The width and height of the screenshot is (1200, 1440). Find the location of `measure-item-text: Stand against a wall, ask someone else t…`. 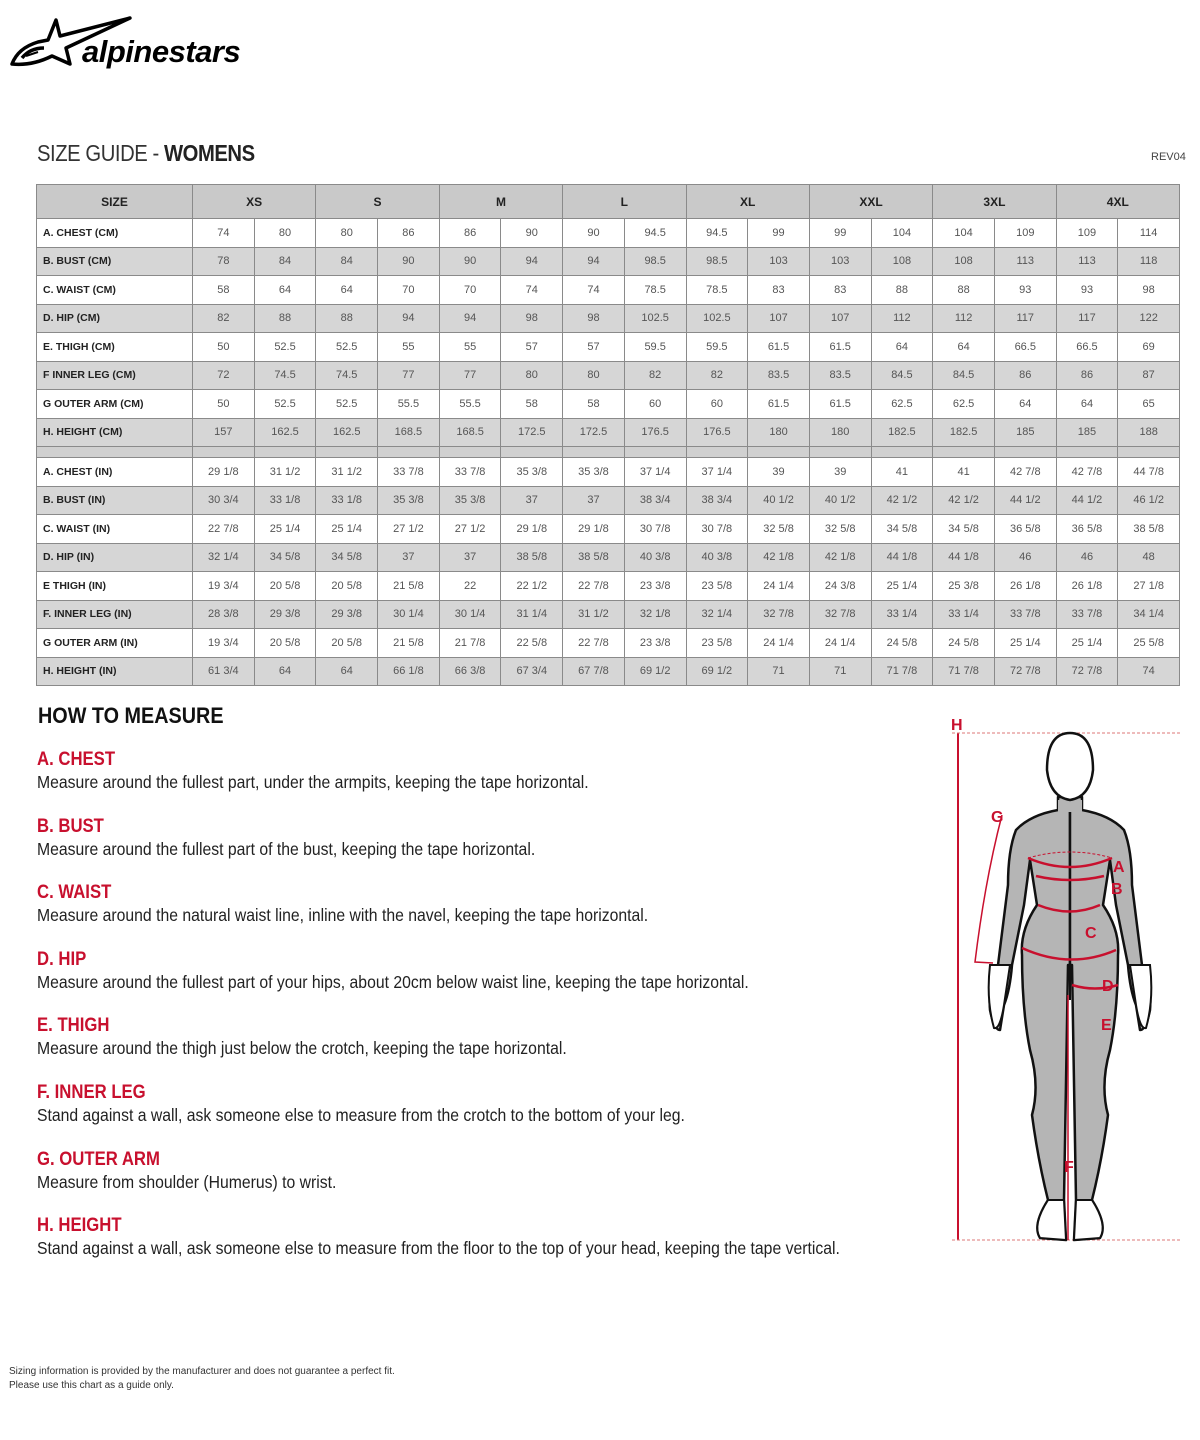

measure-item-text: Stand against a wall, ask someone else t… is located at coordinates (438, 1248).